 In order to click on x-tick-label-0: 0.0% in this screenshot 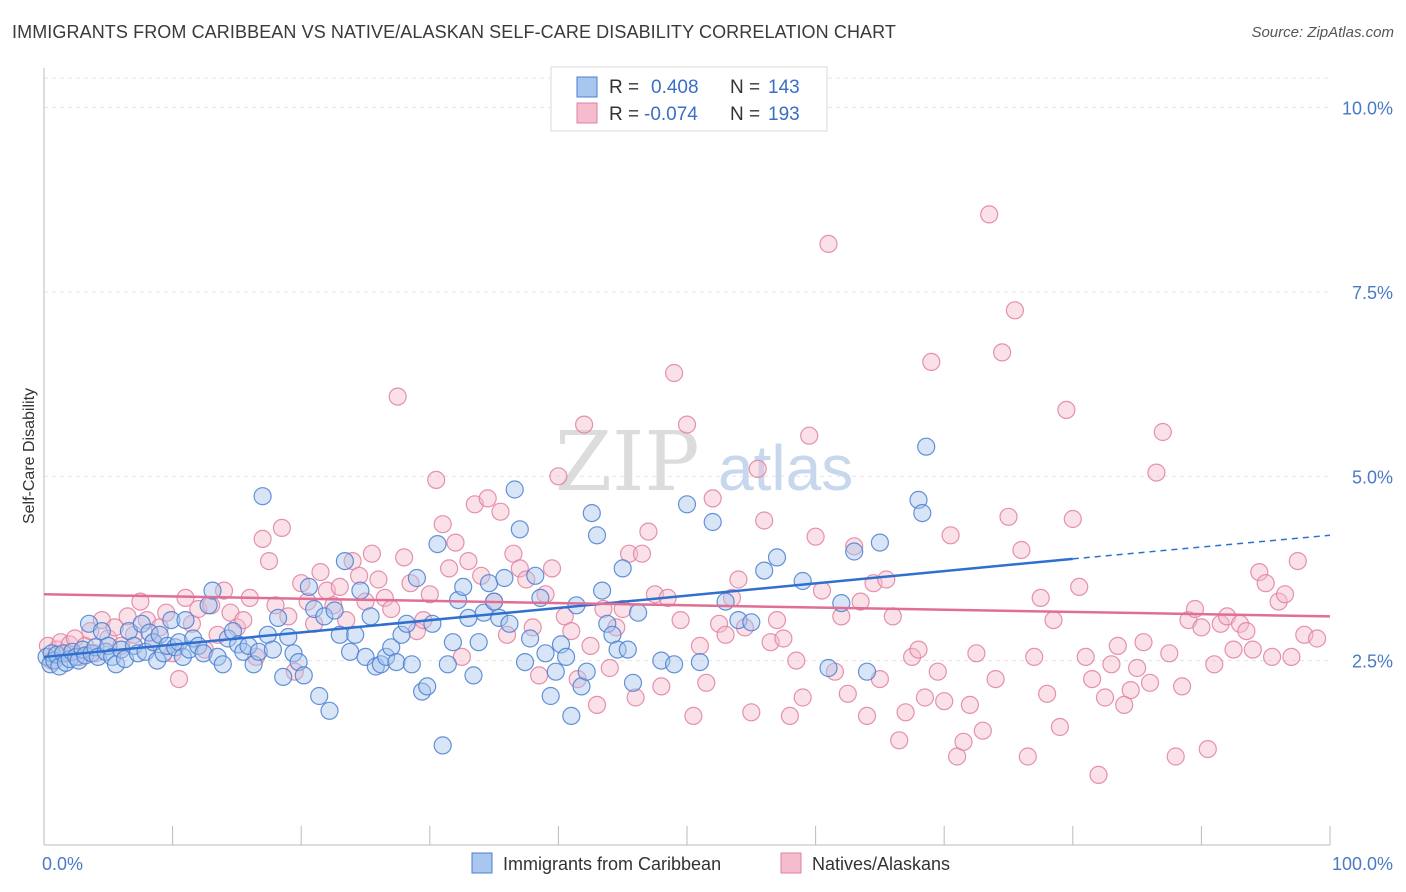, I will do `click(62, 864)`.